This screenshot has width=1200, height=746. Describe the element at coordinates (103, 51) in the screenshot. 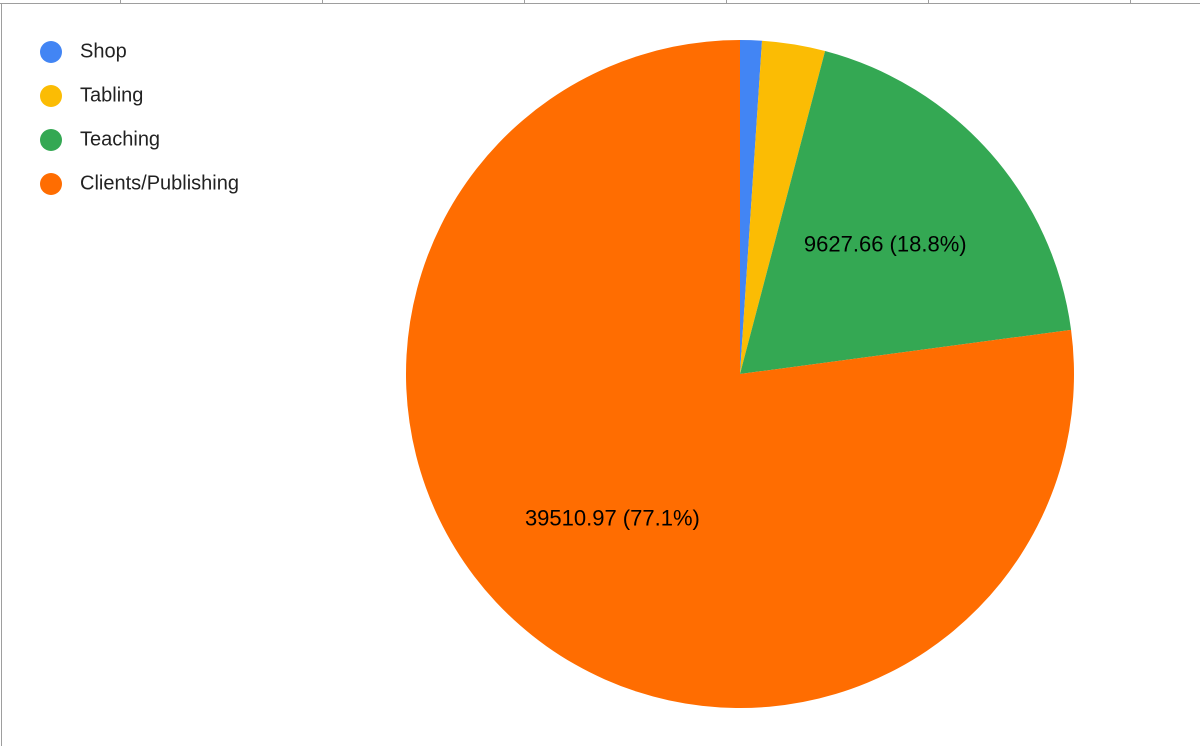

I see `legend-label: Shop` at that location.